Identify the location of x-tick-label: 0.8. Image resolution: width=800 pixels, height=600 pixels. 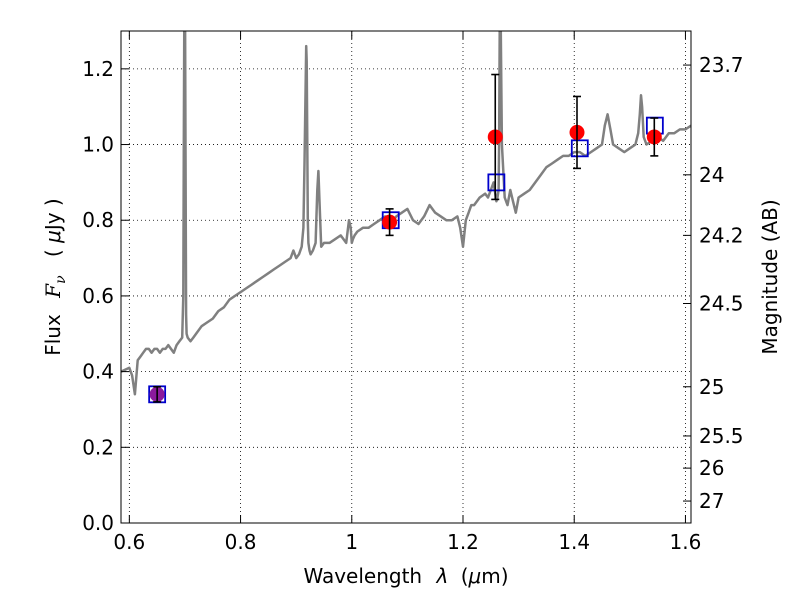
(241, 542).